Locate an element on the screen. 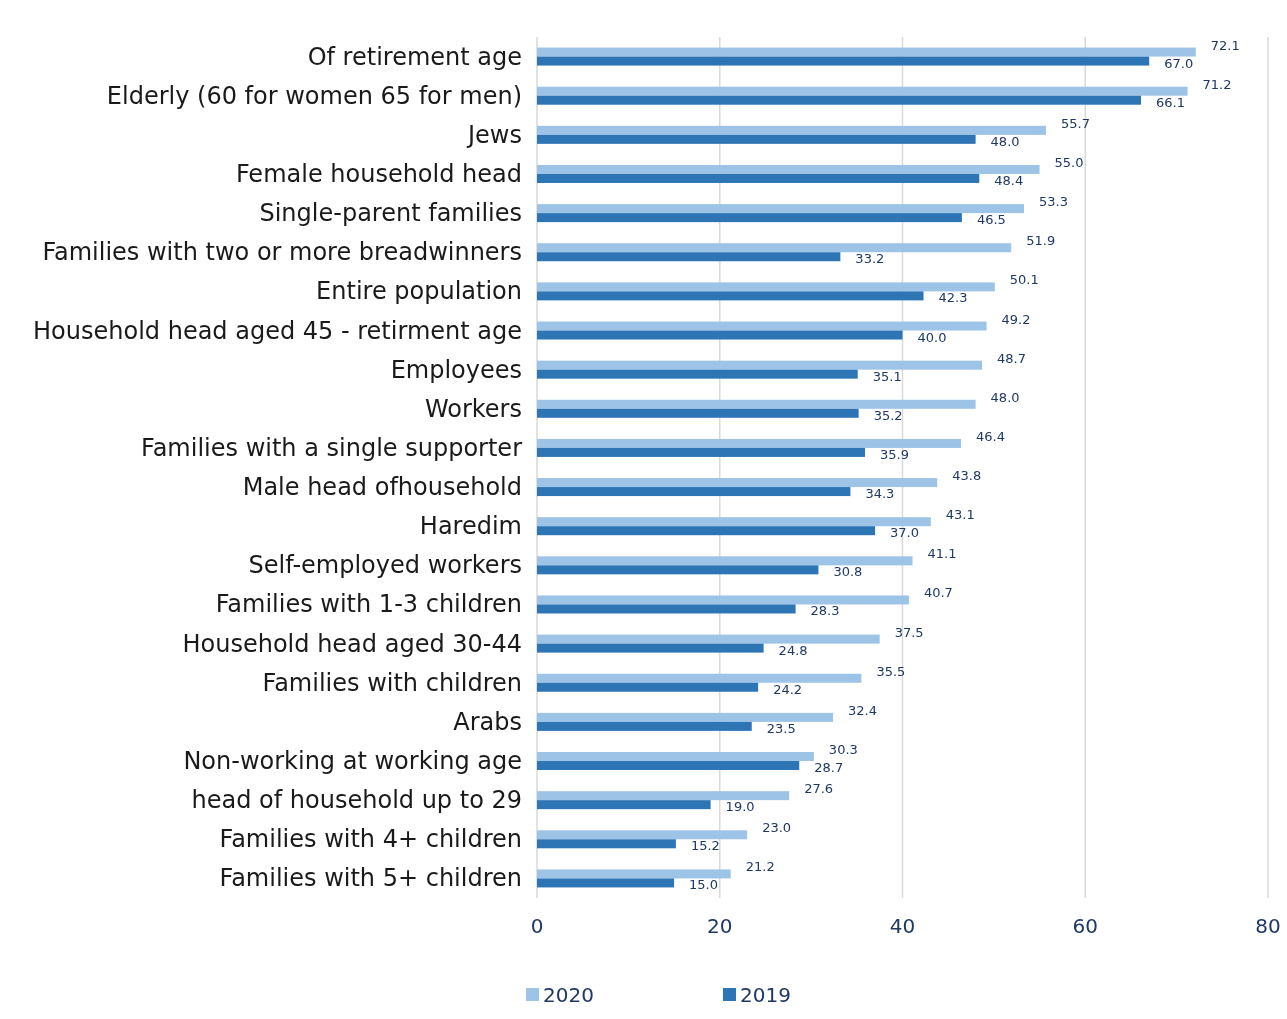 The image size is (1287, 1019). x-tick-label: 20 is located at coordinates (720, 926).